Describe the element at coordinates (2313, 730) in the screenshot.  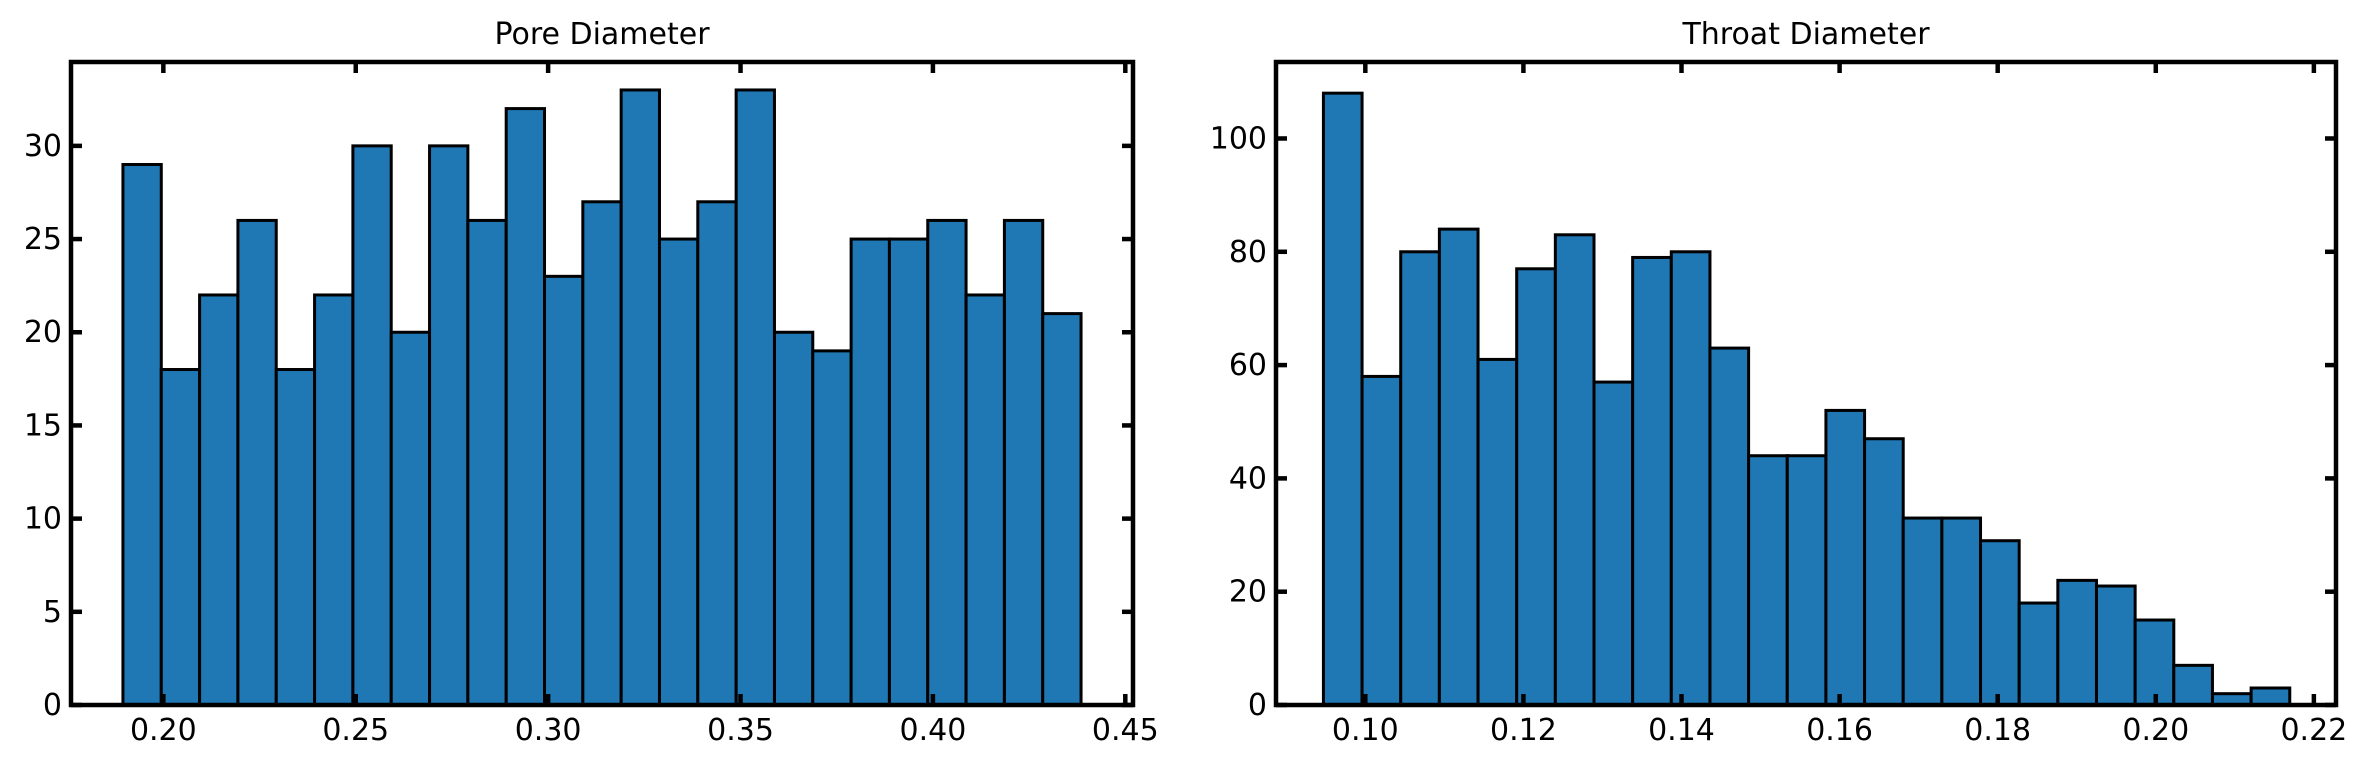
I see `throat-x-tick-label: 0.22` at that location.